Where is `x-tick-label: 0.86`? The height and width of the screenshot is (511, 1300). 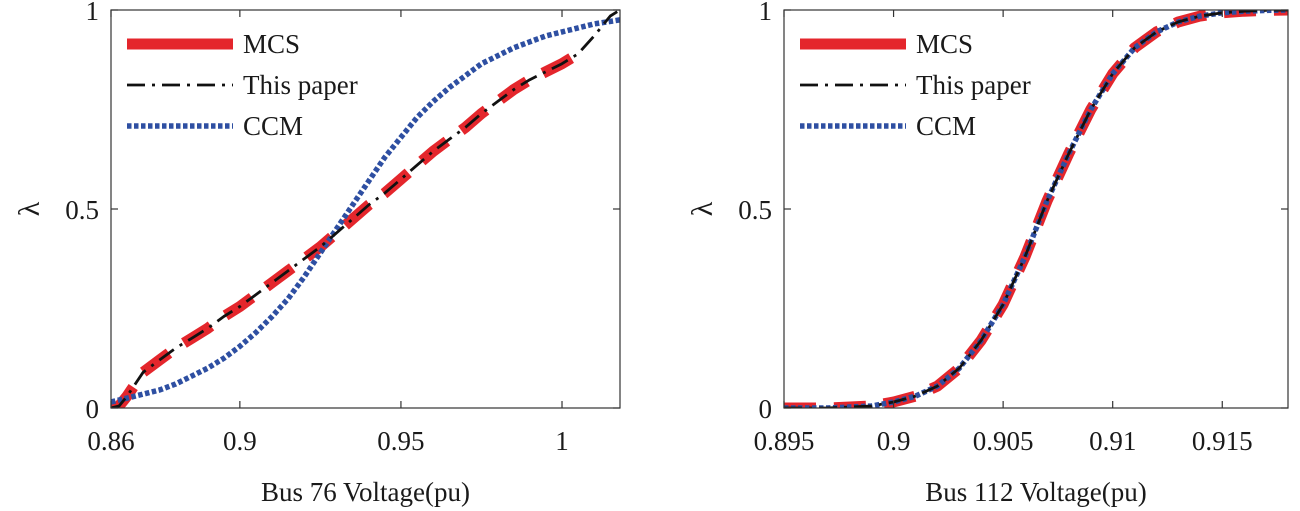
x-tick-label: 0.86 is located at coordinates (110, 441).